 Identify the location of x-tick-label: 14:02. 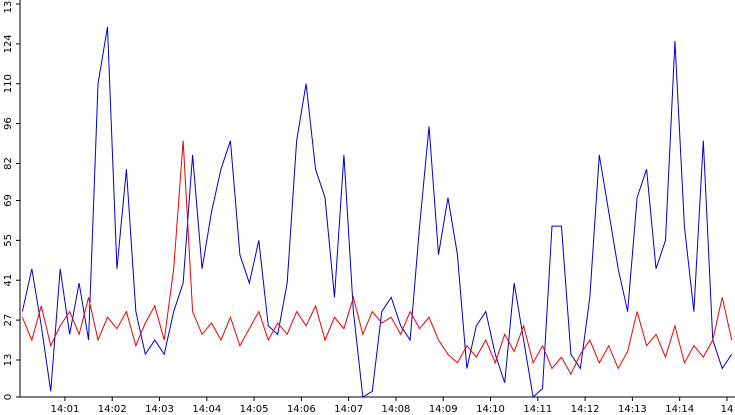
(112, 409).